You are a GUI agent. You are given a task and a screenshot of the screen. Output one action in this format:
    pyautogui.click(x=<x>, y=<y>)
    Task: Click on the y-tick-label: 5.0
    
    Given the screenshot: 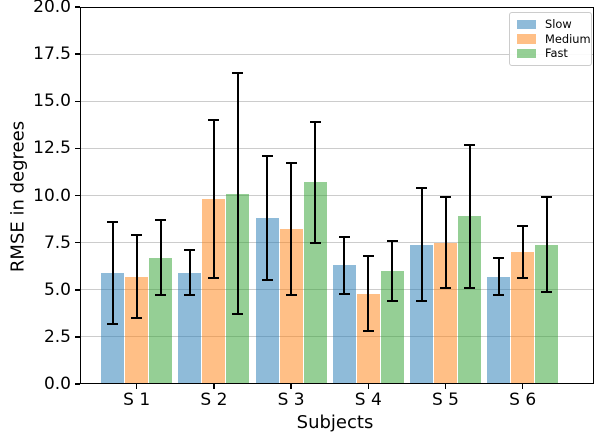 What is the action you would take?
    pyautogui.click(x=57, y=289)
    